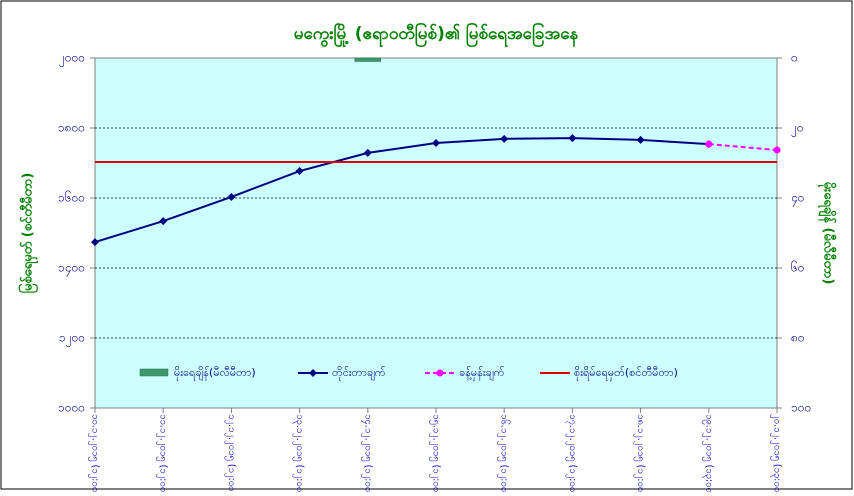 The image size is (854, 496). Describe the element at coordinates (215, 373) in the screenshot. I see `legend-label: မိုးရေချိန်(မီလီမီတာ)` at that location.